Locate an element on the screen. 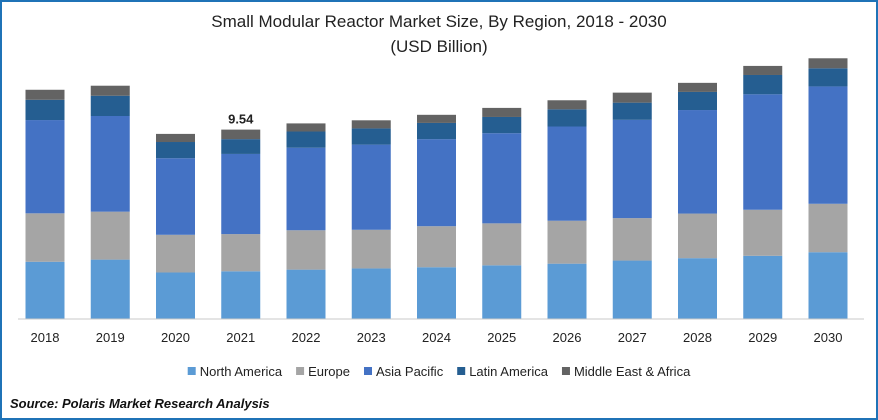 This screenshot has width=878, height=420. legend-label-3: Latin America is located at coordinates (509, 371).